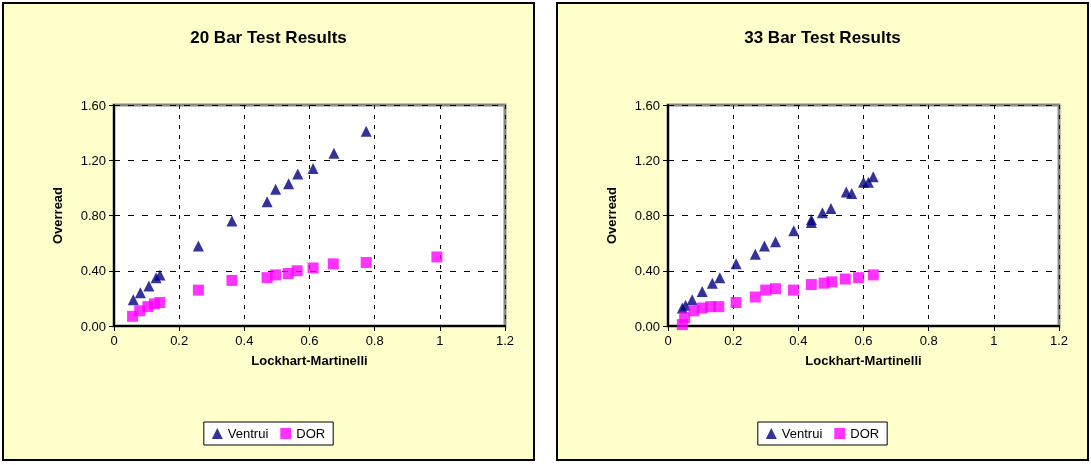 This screenshot has width=1091, height=465. What do you see at coordinates (268, 37) in the screenshot?
I see `chart-title: 20 Bar Test Results` at bounding box center [268, 37].